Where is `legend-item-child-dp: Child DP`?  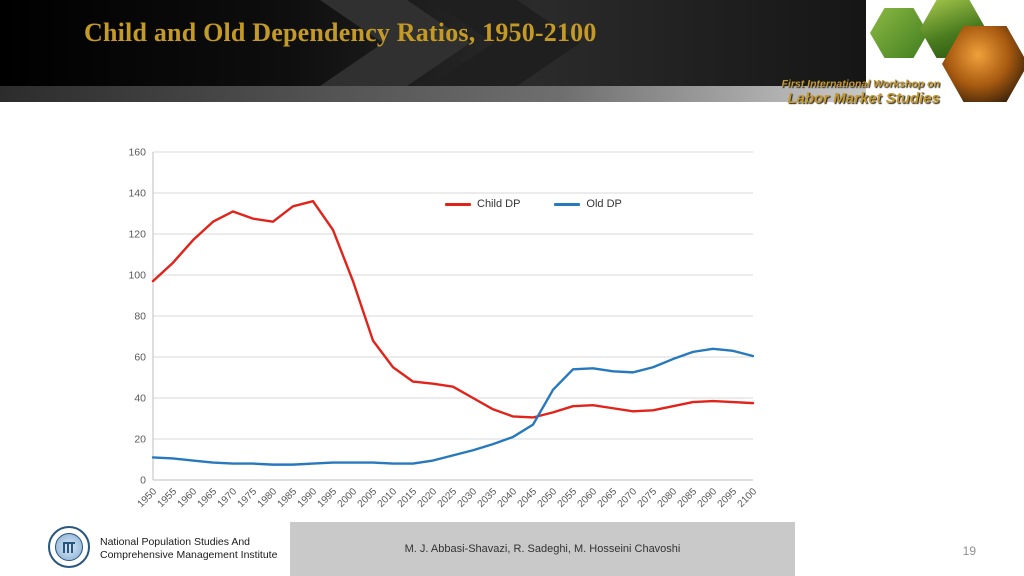 legend-item-child-dp: Child DP is located at coordinates (482, 204).